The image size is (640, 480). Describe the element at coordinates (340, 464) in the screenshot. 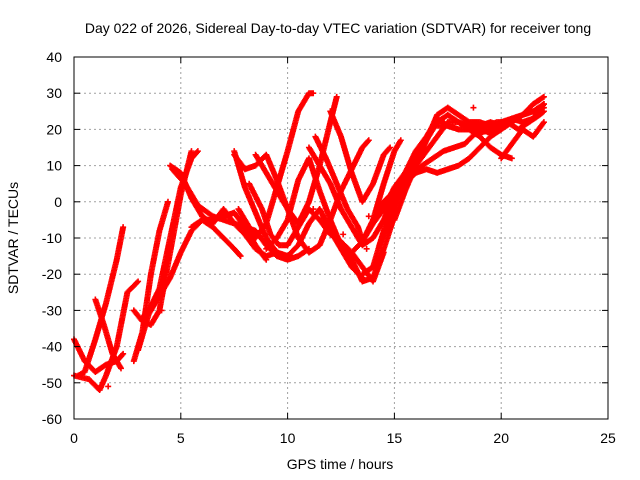

I see `x-axis-title: GPS time / hours` at that location.